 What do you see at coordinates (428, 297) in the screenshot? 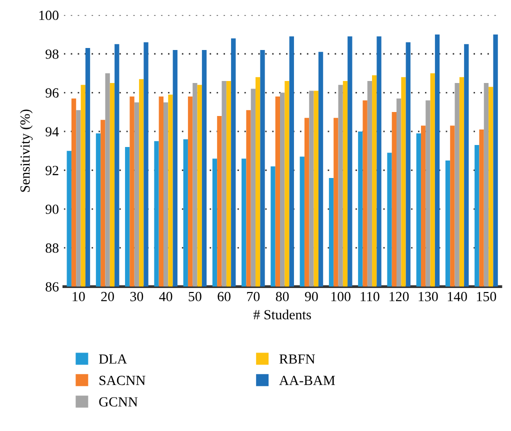
I see `x-tick-label: 130` at bounding box center [428, 297].